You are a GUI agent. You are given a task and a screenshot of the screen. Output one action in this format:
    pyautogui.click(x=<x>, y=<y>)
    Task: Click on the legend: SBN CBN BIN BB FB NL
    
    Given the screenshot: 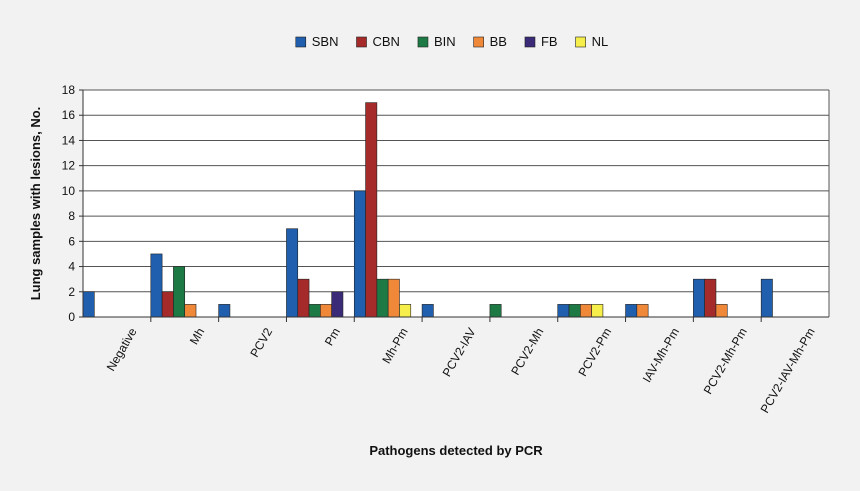 What is the action you would take?
    pyautogui.click(x=452, y=41)
    